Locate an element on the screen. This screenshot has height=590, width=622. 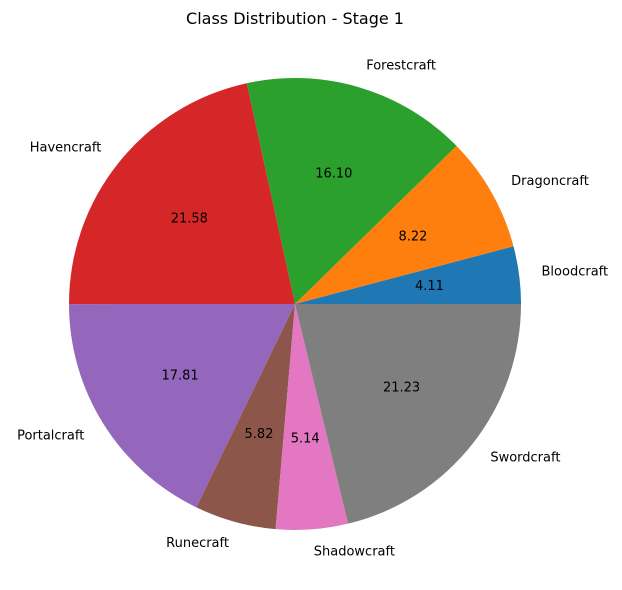
pie-slice-dragoncraft is located at coordinates (404, 224).